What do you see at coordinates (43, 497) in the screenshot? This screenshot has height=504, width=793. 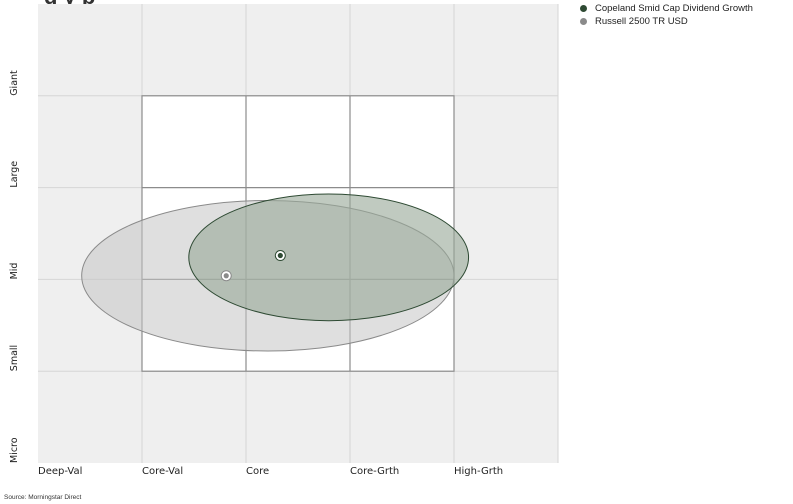 I see `source-note: Source: Morningstar Direct` at bounding box center [43, 497].